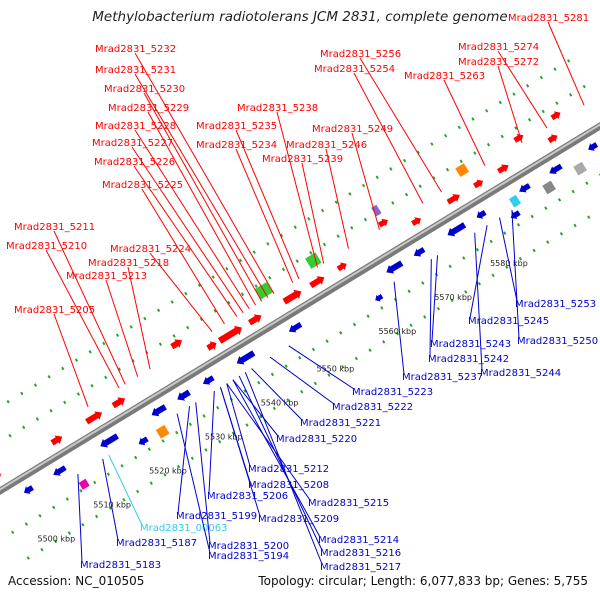 The width and height of the screenshot is (600, 600). Describe the element at coordinates (348, 503) in the screenshot. I see `gene-label-bottom: Mrad2831_5215` at that location.